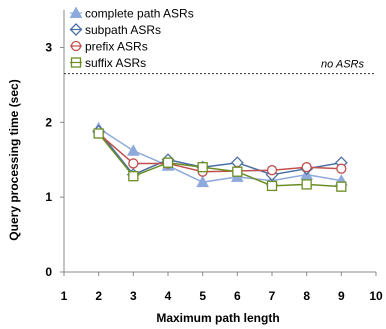  I want to click on reference-line-label: no ASRs, so click(343, 65).